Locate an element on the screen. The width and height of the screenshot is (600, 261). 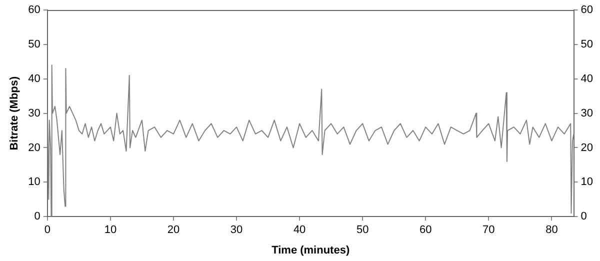
y-tick-label: 60 is located at coordinates (34, 10).